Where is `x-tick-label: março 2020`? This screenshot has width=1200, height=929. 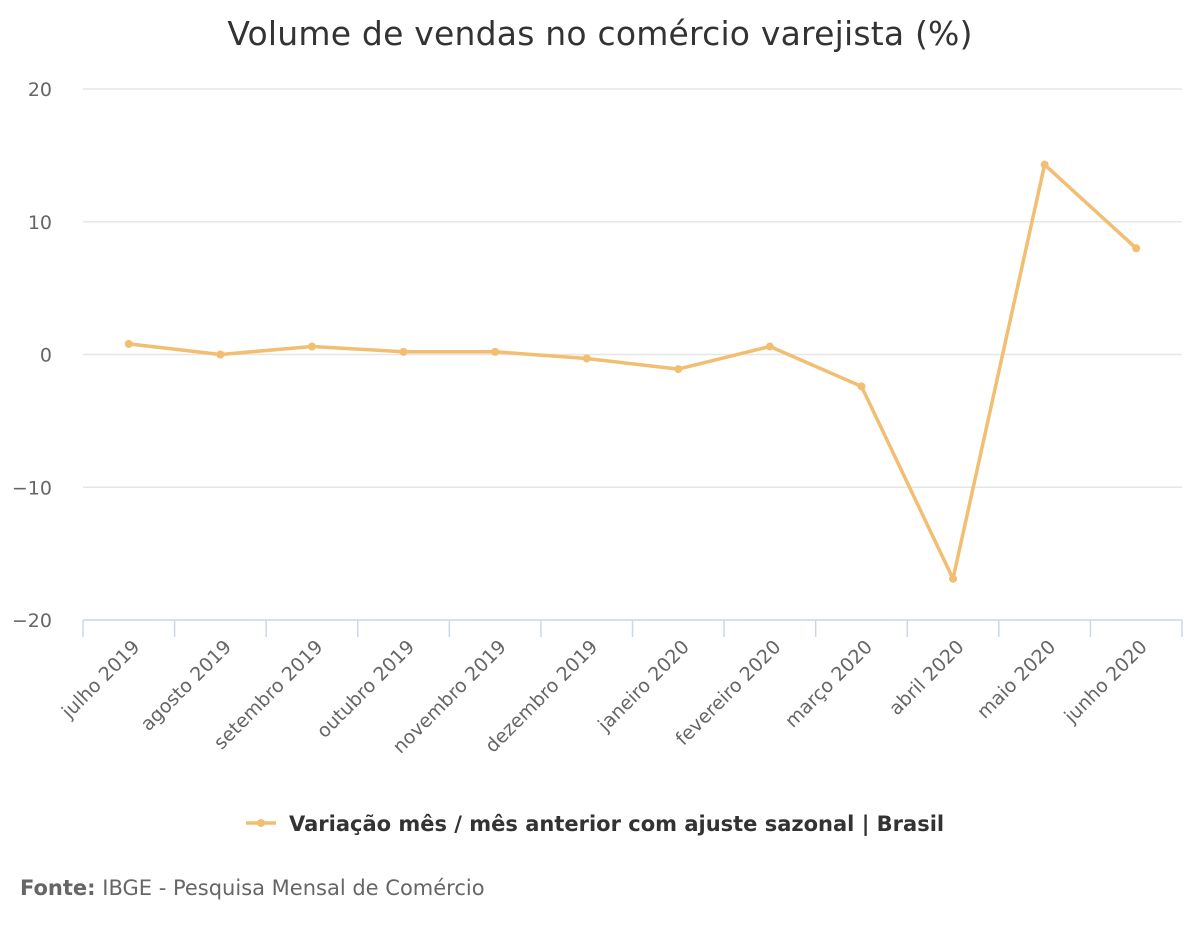
x-tick-label: março 2020 is located at coordinates (829, 684).